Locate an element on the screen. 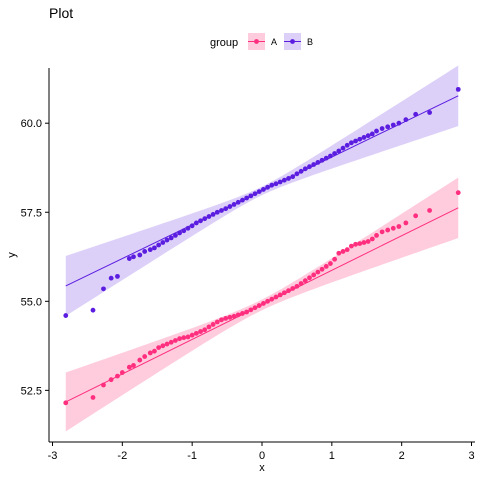  x-tick-label: -1 is located at coordinates (192, 456).